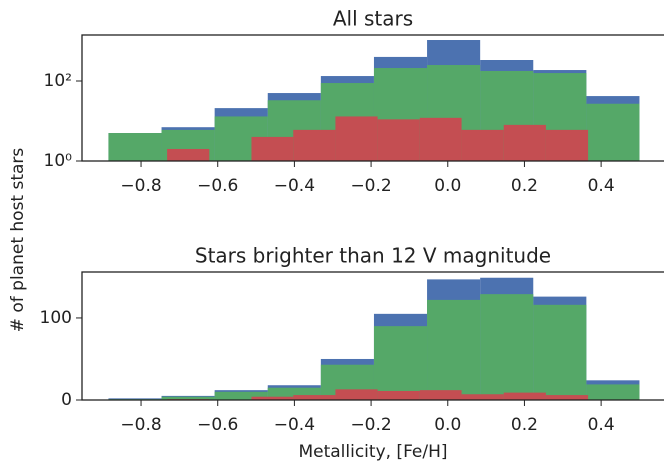 The height and width of the screenshot is (464, 664). What do you see at coordinates (58, 161) in the screenshot?
I see `y-tick-label: 10⁰` at bounding box center [58, 161].